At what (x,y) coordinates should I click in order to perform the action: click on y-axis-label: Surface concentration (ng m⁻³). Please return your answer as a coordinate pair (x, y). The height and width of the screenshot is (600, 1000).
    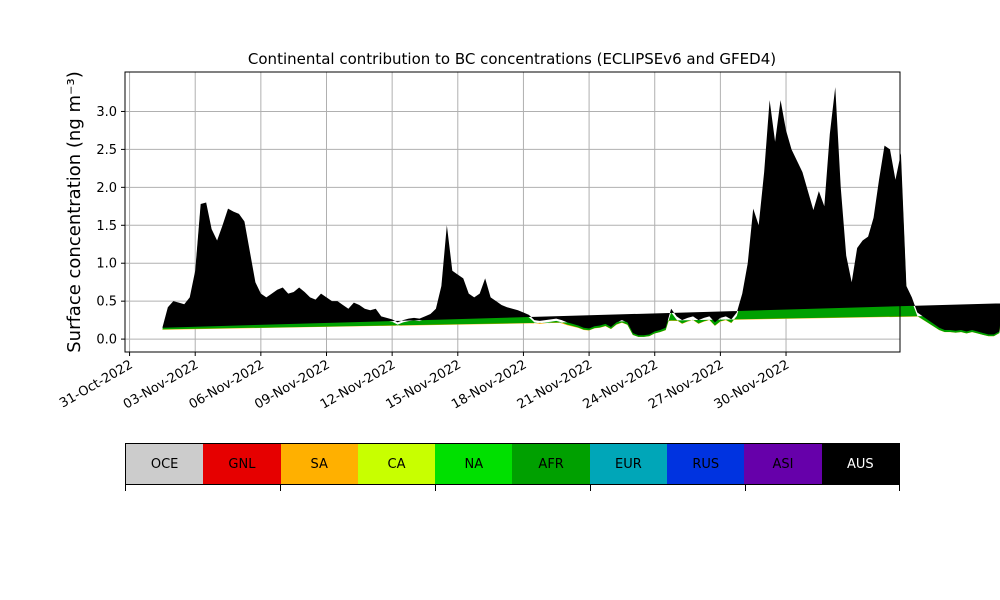
    Looking at the image, I should click on (74, 212).